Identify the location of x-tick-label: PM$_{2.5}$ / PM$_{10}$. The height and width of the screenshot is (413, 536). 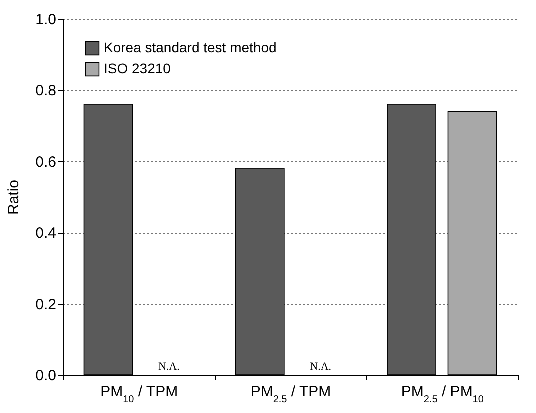
(442, 394).